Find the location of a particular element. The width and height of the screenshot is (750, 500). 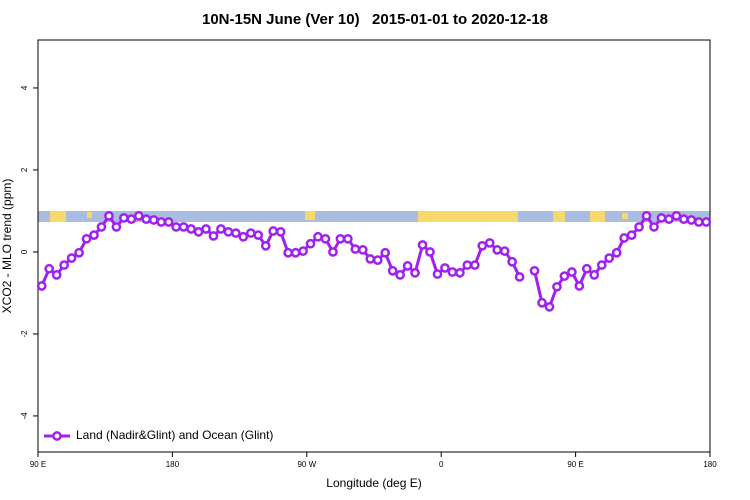

y-tick-label: 2 is located at coordinates (24, 169).